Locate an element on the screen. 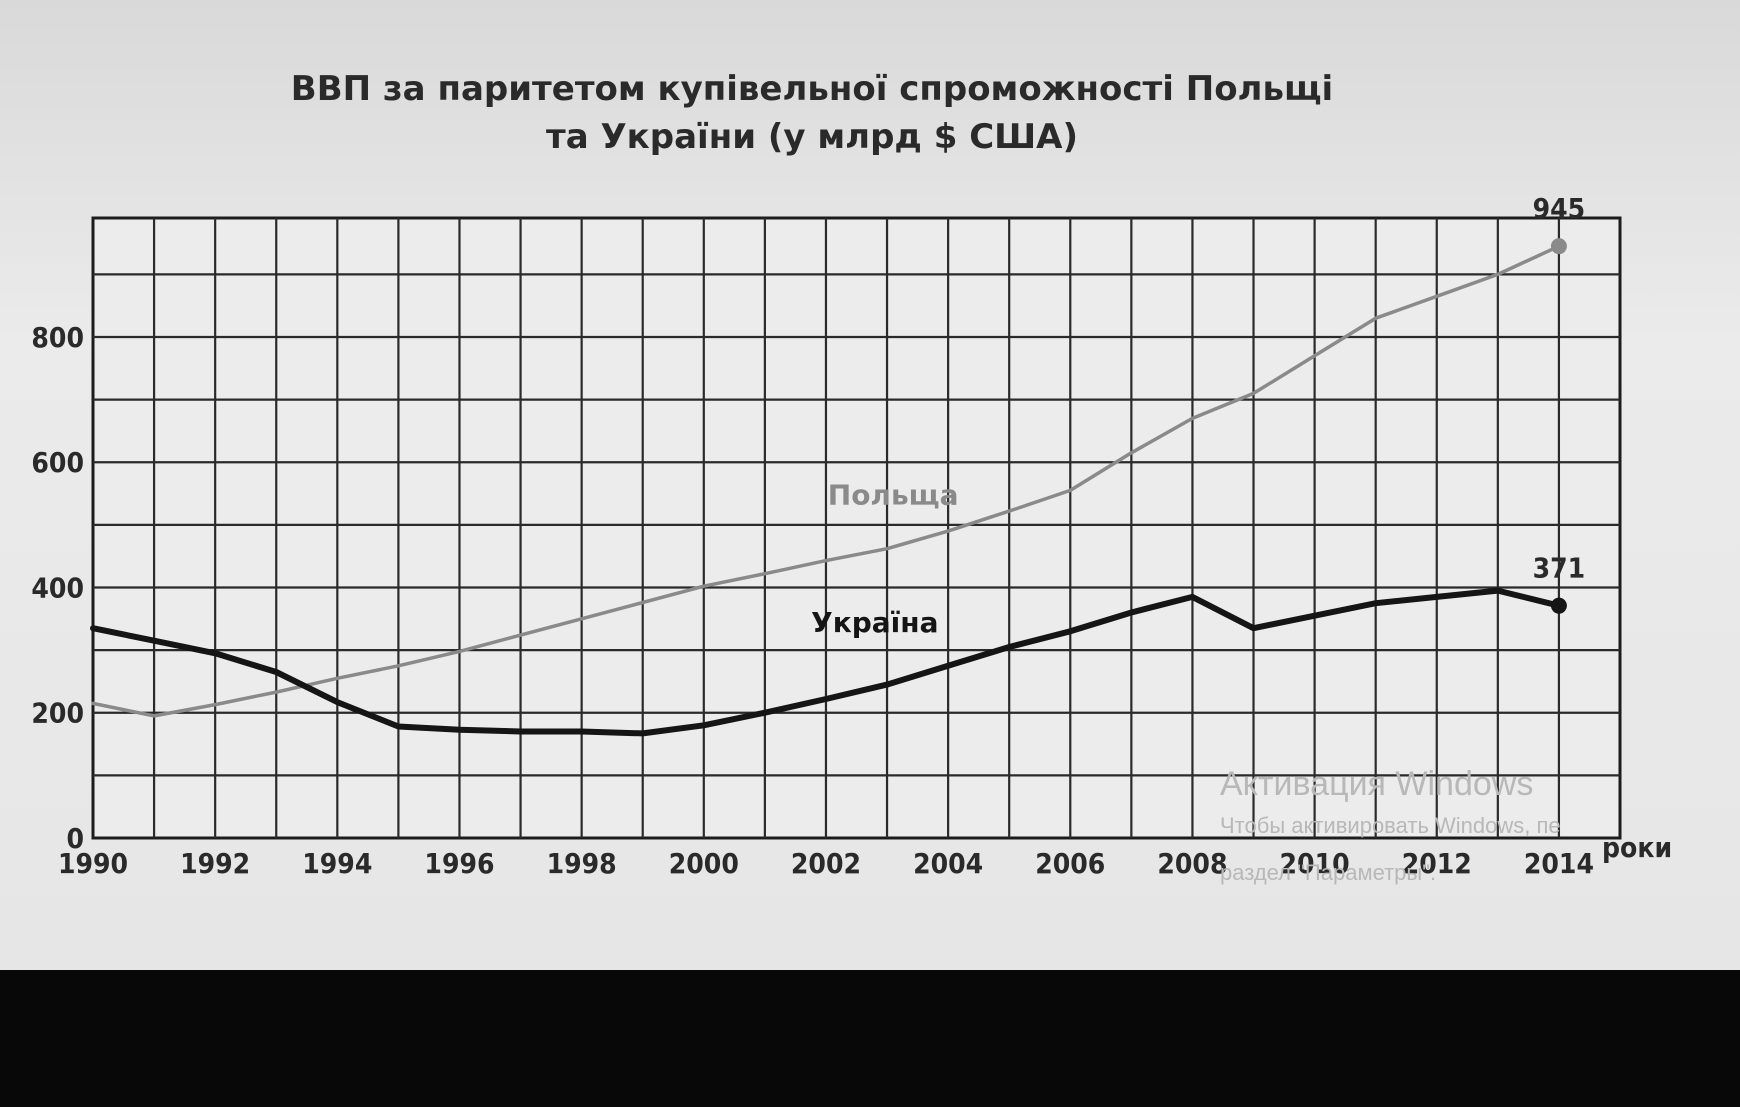 The width and height of the screenshot is (1740, 1107). y-tick-label: 200 is located at coordinates (57, 713).